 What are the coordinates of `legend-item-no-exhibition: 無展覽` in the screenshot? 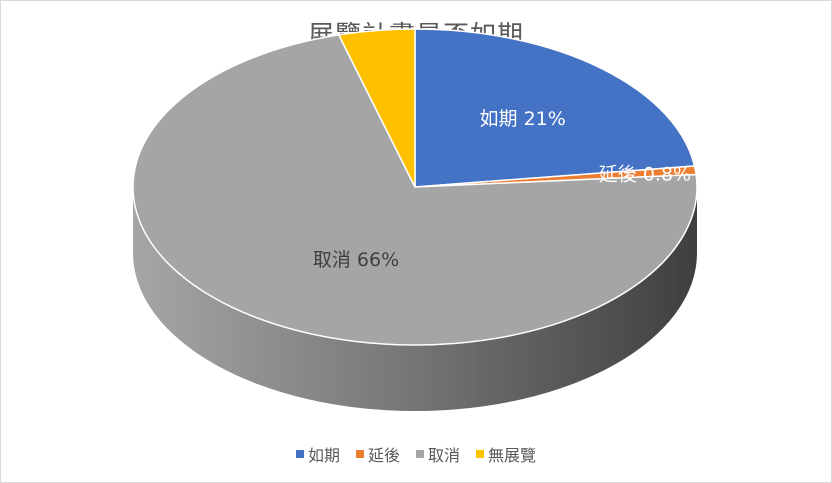 It's located at (506, 454).